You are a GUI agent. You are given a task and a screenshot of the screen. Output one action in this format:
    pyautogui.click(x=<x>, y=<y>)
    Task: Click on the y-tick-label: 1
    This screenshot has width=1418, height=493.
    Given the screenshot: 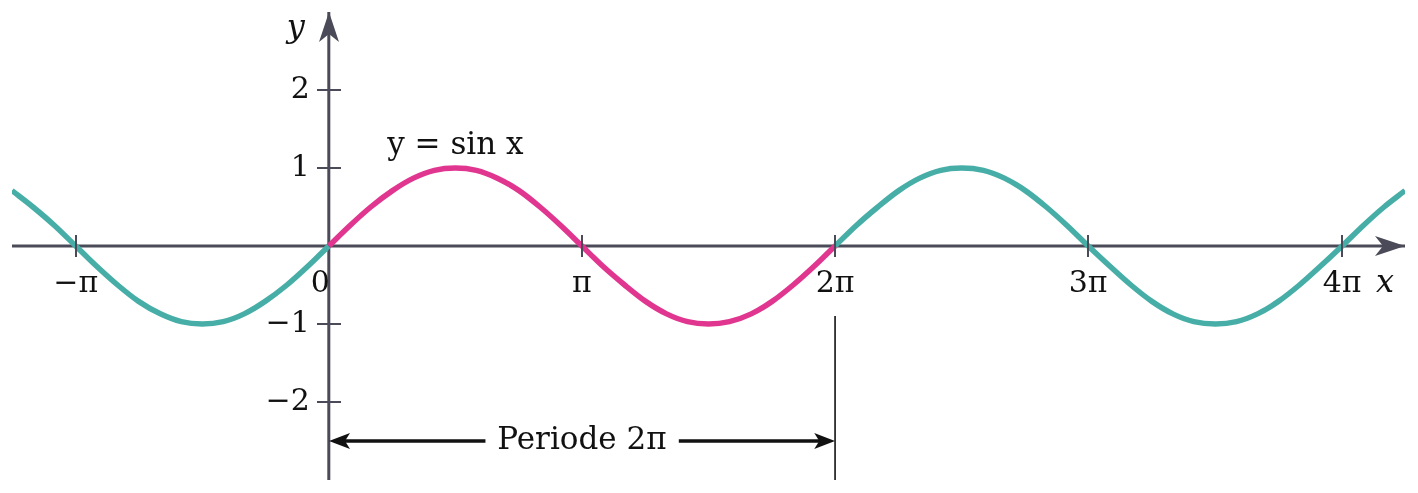 What is the action you would take?
    pyautogui.click(x=300, y=165)
    